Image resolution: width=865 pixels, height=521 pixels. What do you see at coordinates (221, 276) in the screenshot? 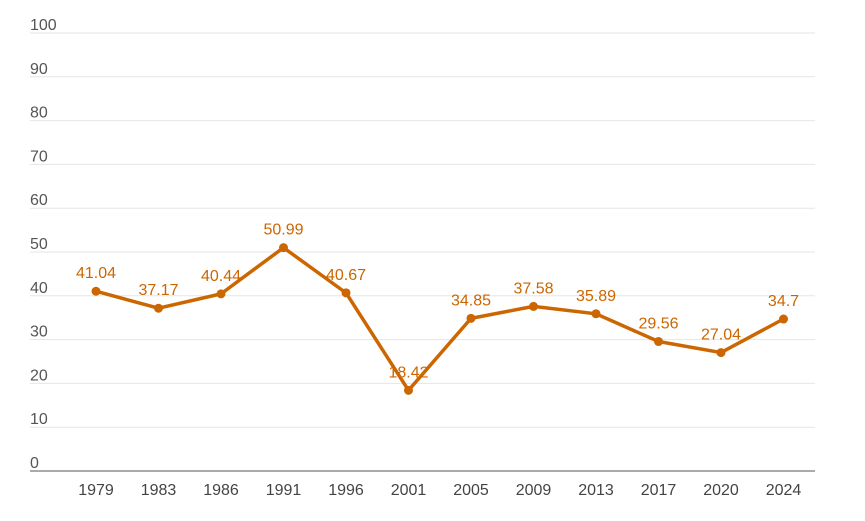
I see `data-label: 40.44` at bounding box center [221, 276].